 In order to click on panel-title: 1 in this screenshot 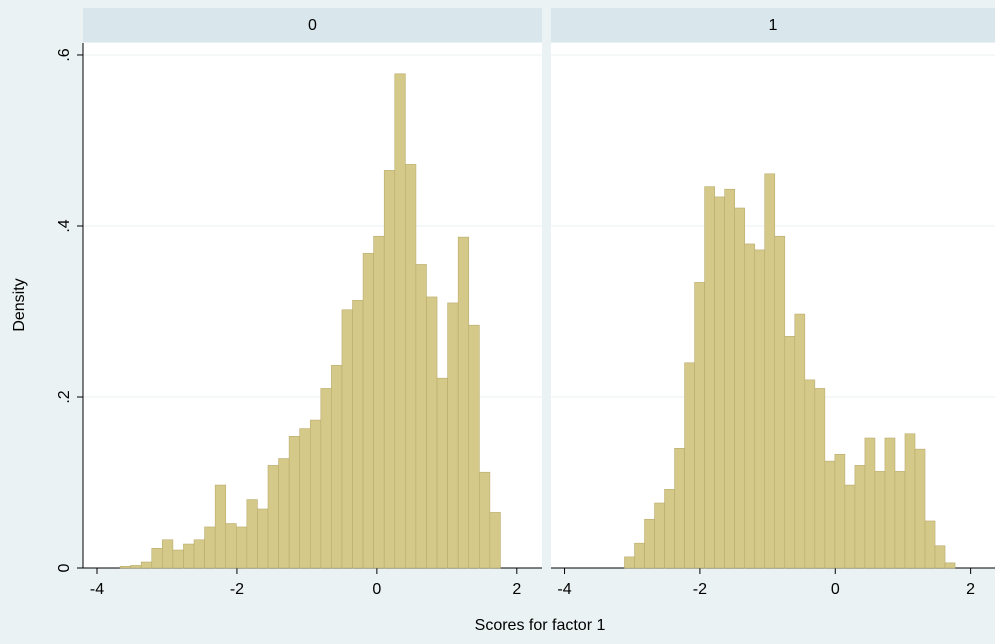, I will do `click(773, 25)`.